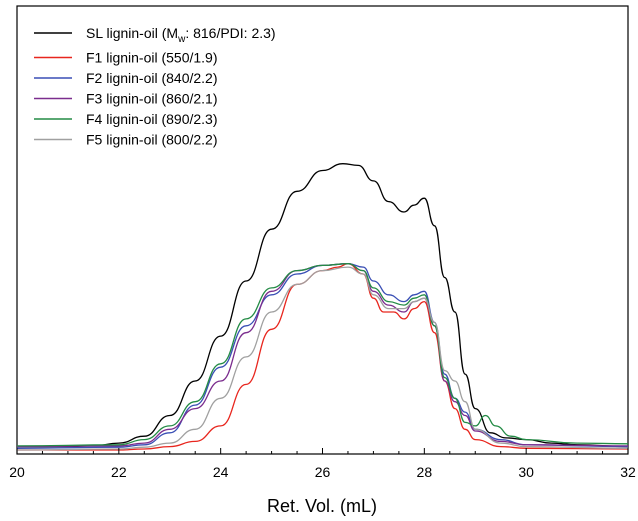  I want to click on x-tick-label: 24, so click(221, 472).